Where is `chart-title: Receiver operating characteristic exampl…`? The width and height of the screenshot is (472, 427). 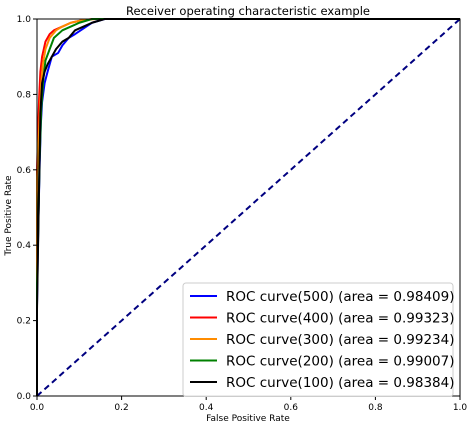 chart-title: Receiver operating characteristic exampl… is located at coordinates (248, 11).